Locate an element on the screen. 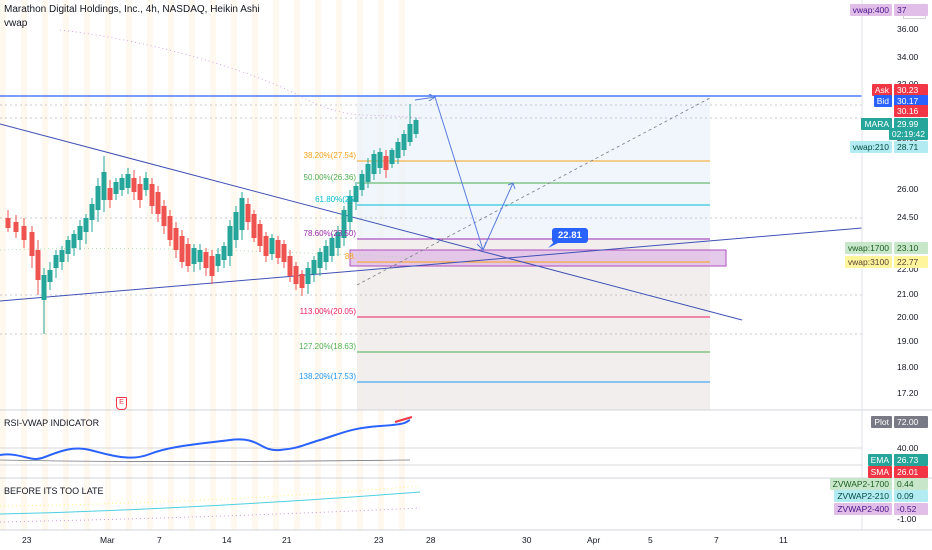  indicator-label: vwap is located at coordinates (16, 23).